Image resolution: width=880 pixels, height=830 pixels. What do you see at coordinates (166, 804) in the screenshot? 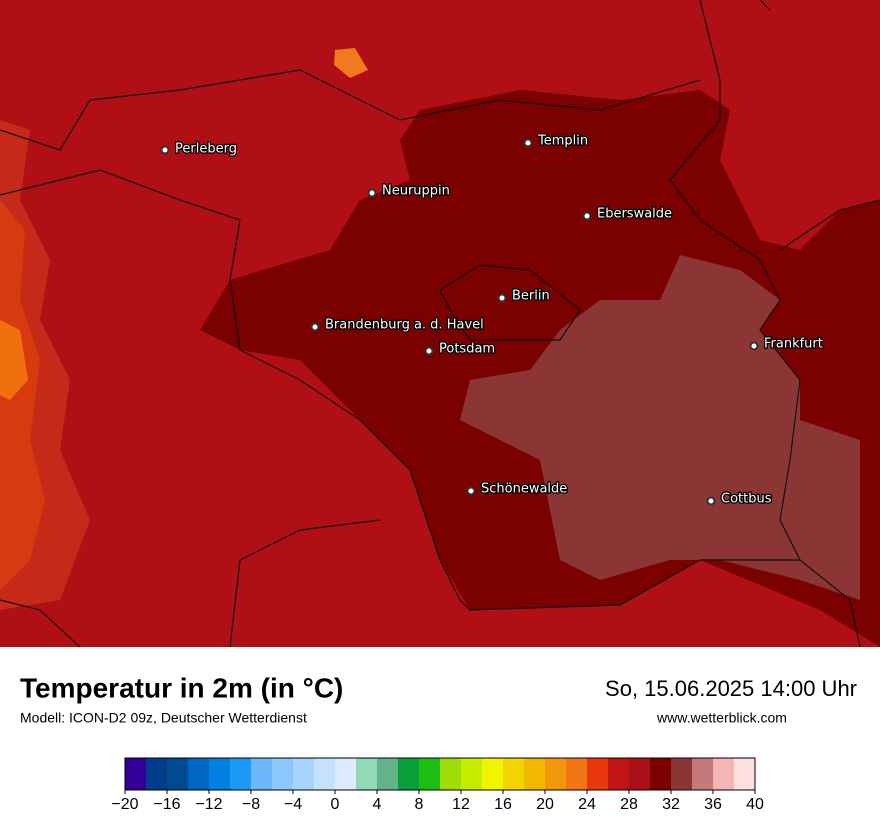
I see `colorbar-tick-label: −16` at bounding box center [166, 804].